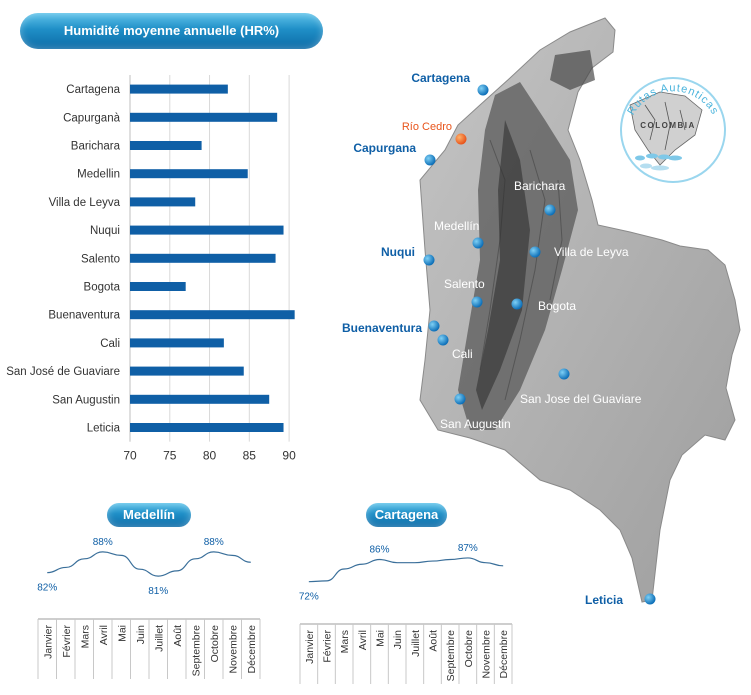  I want to click on sierra-nevada, so click(572, 70).